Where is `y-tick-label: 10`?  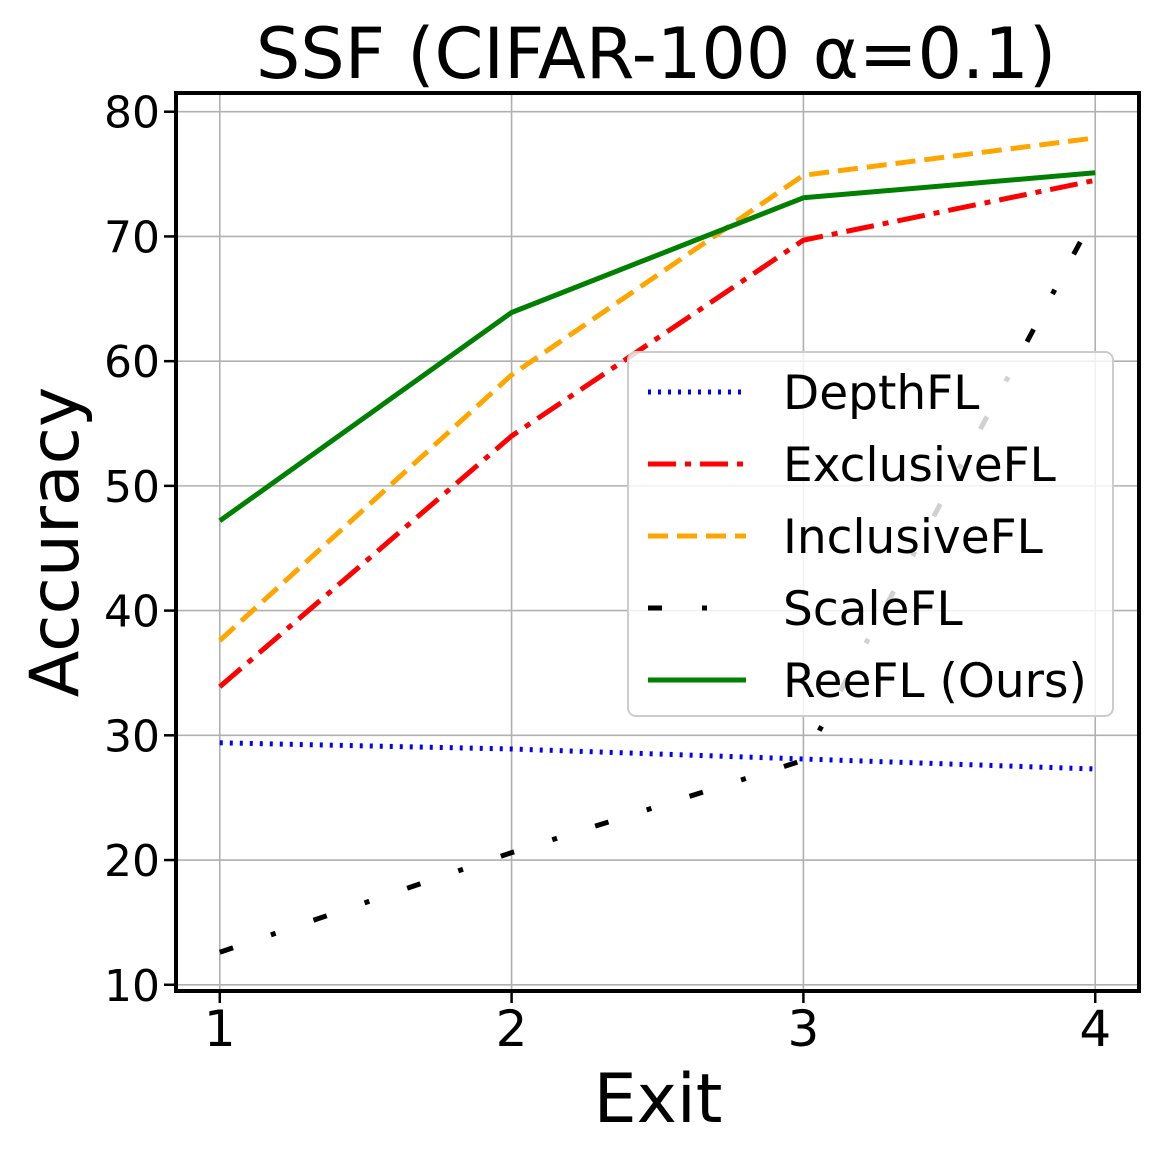 y-tick-label: 10 is located at coordinates (132, 986).